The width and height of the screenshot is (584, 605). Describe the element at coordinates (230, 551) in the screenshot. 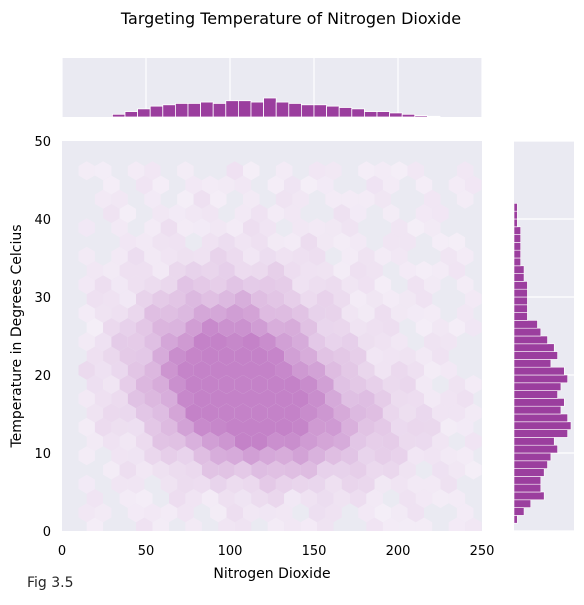

I see `x-tick-label: 100` at that location.